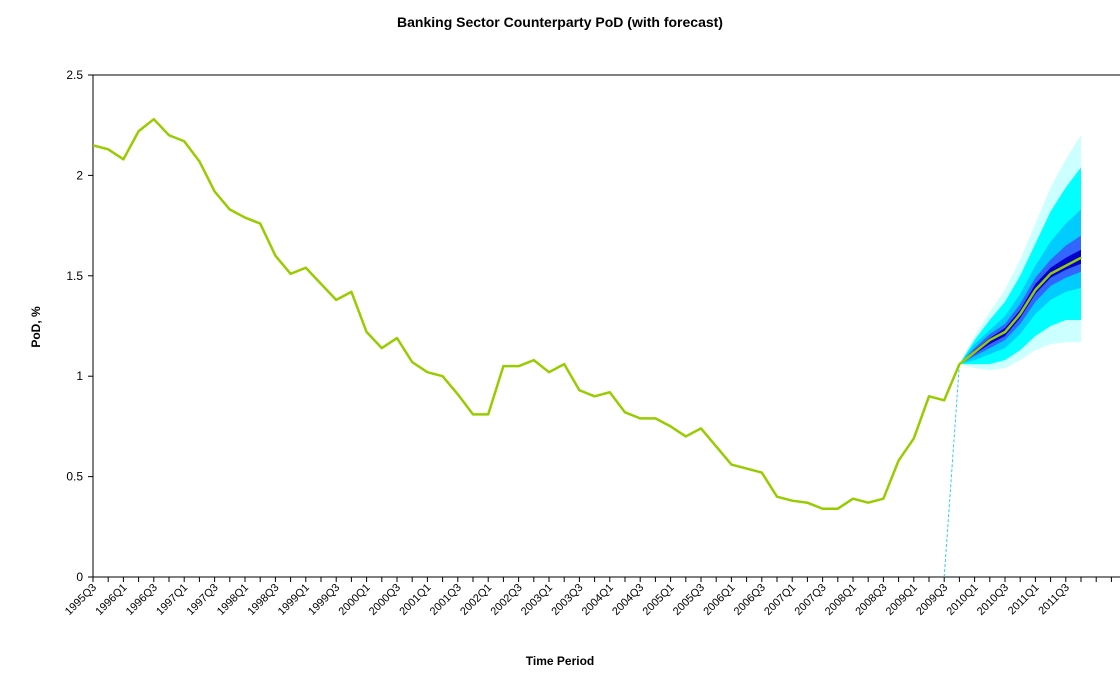  Describe the element at coordinates (142, 600) in the screenshot. I see `x-tick-label: 1996Q3` at that location.